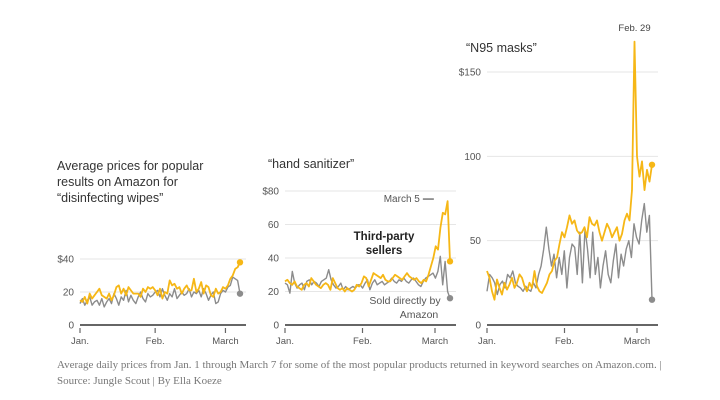 The image size is (720, 400). I want to click on chart-title-wipes-line-2: results on Amazon for, so click(117, 182).